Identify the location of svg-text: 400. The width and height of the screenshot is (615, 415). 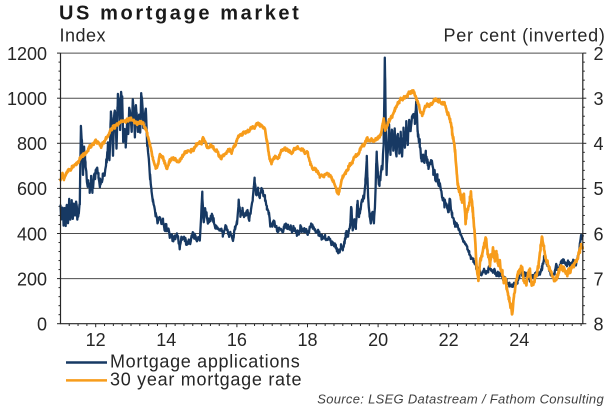
(32, 234).